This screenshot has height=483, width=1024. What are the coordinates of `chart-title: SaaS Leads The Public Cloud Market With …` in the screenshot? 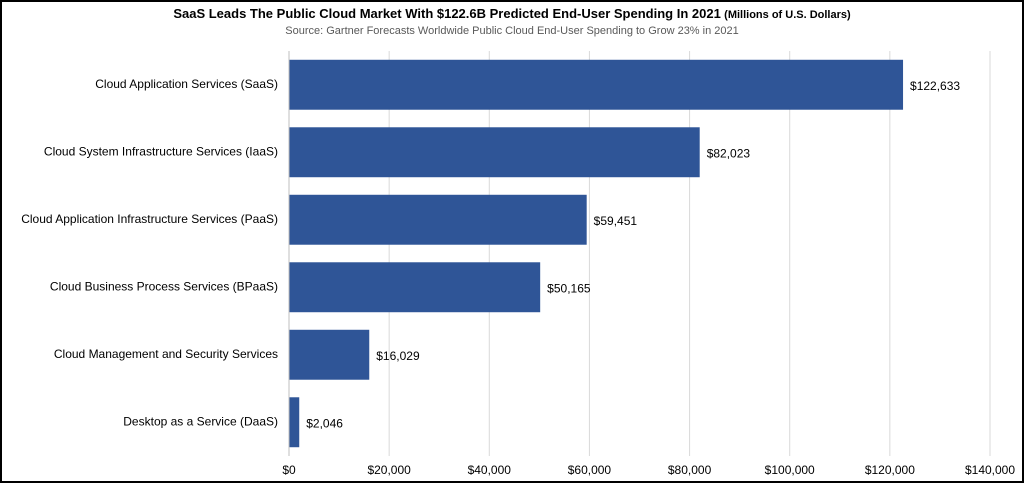 It's located at (512, 13).